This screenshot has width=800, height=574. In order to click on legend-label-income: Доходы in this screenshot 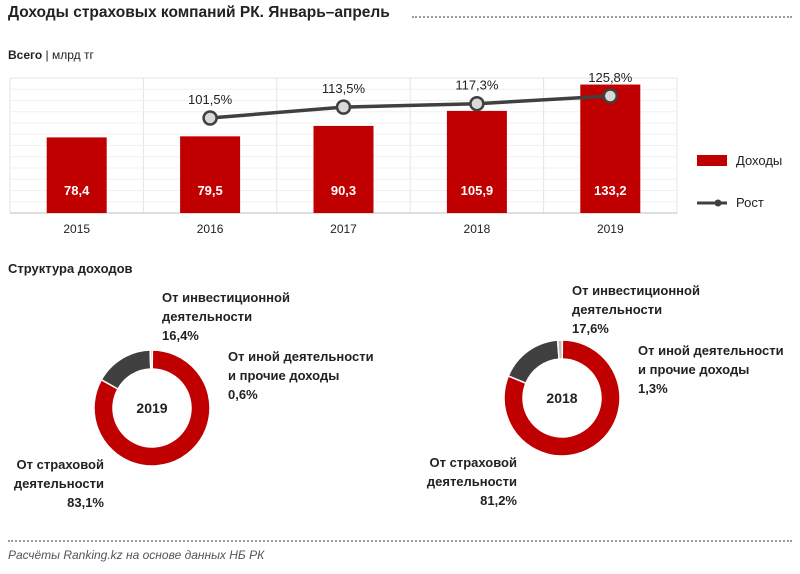, I will do `click(759, 160)`.